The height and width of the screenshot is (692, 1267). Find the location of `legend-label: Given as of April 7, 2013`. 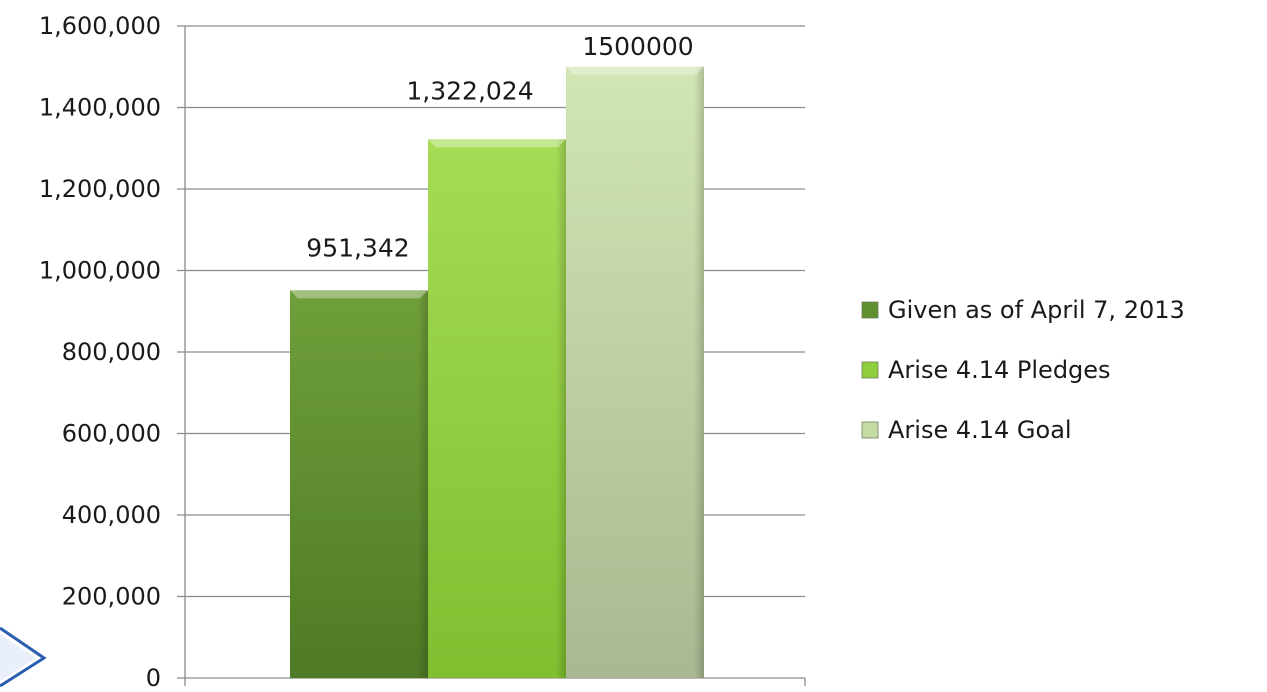

legend-label: Given as of April 7, 2013 is located at coordinates (1036, 310).